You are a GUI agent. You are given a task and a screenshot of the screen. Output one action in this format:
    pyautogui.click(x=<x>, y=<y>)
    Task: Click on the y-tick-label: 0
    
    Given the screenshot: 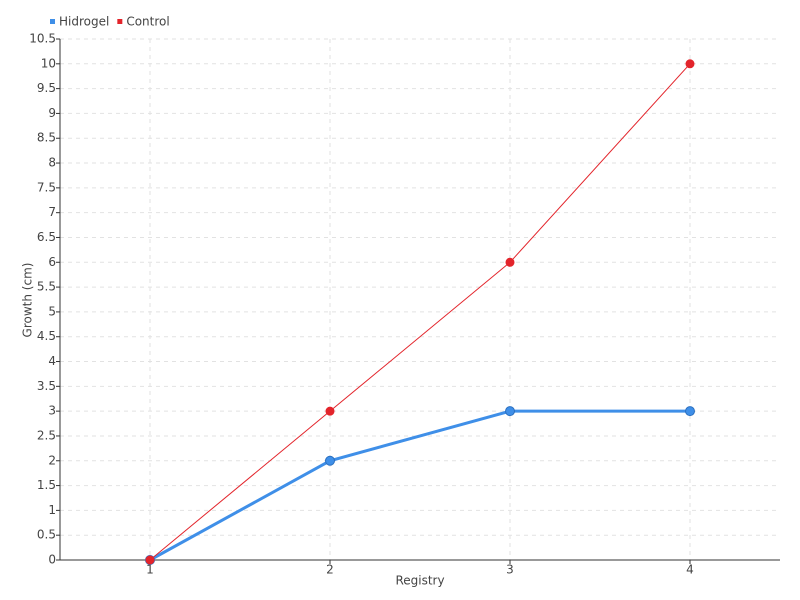 What is the action you would take?
    pyautogui.click(x=52, y=560)
    